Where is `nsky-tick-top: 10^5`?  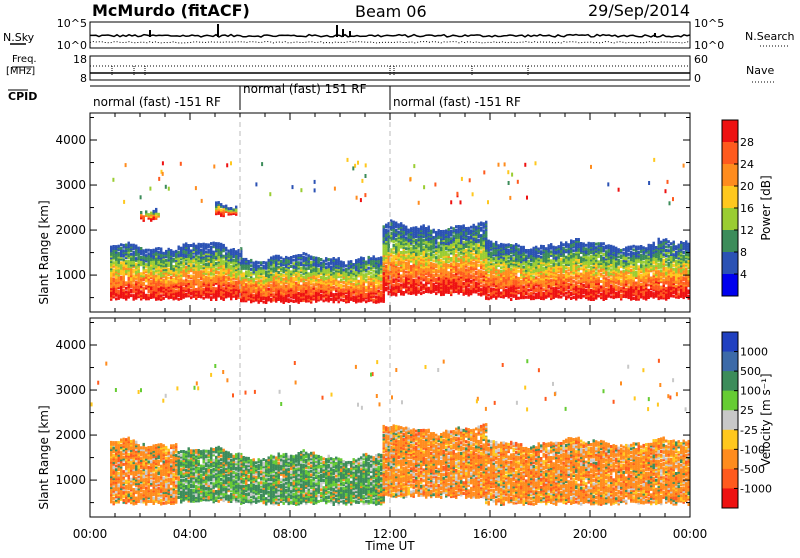 nsky-tick-top: 10^5 is located at coordinates (72, 23).